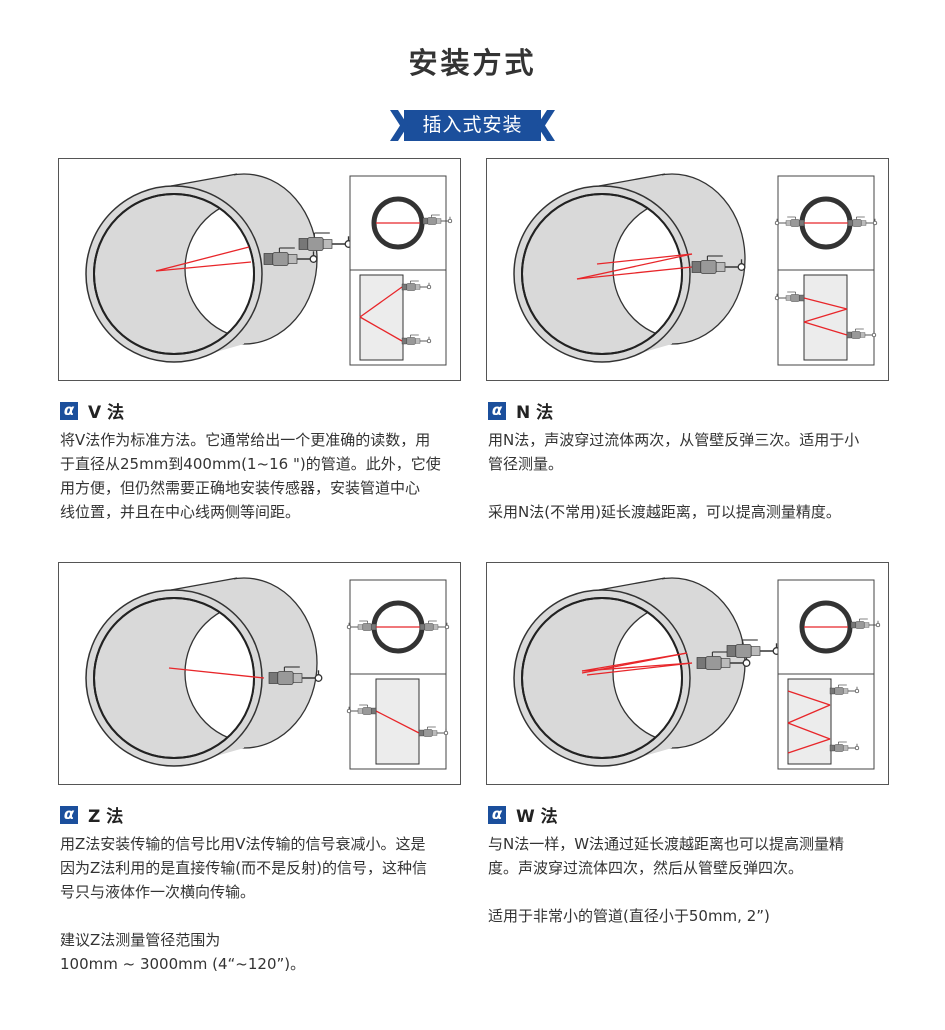 The height and width of the screenshot is (1030, 945). What do you see at coordinates (240, 488) in the screenshot?
I see `text-line: 用方便，但仍然需要正确地安装传感器，安装管道中心` at bounding box center [240, 488].